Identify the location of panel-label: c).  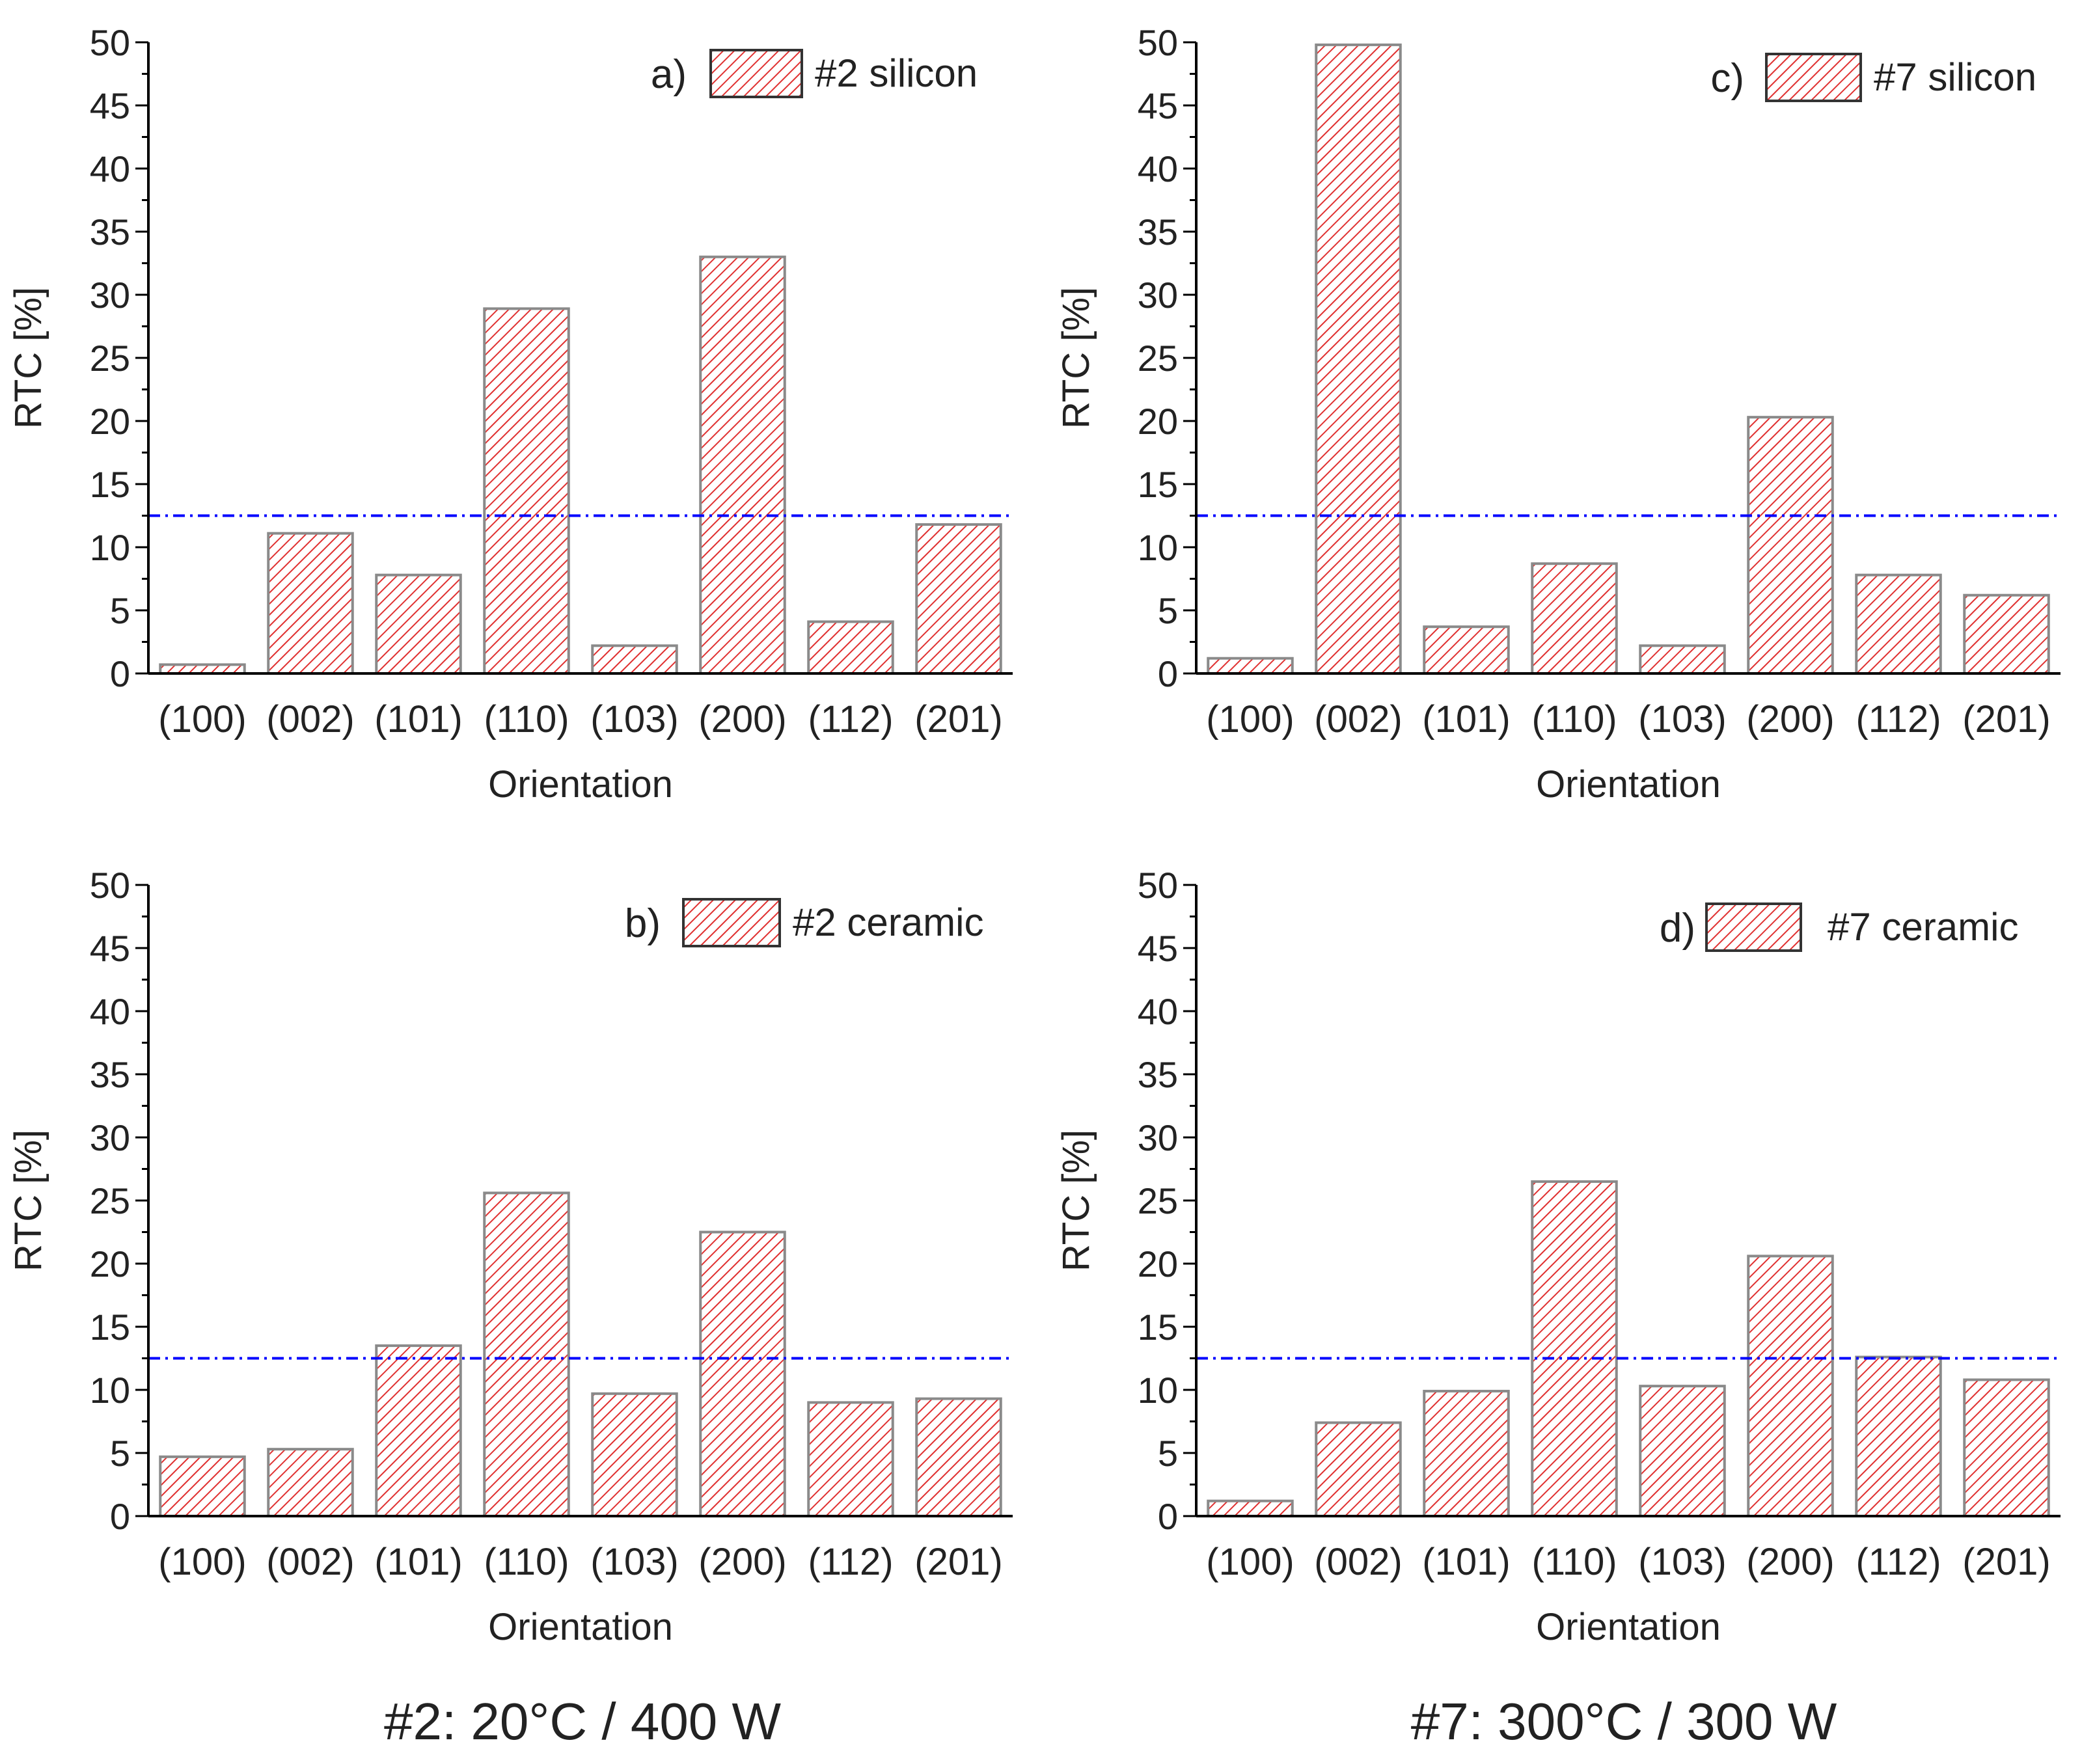
(1727, 78).